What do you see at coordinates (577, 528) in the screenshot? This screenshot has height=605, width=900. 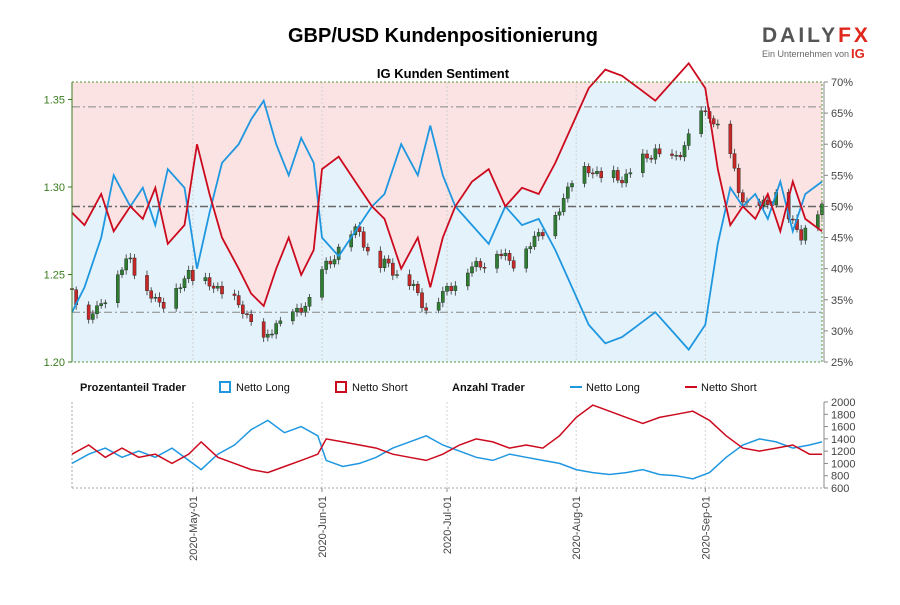 I see `date-tick-label: 2020-Aug-01` at bounding box center [577, 528].